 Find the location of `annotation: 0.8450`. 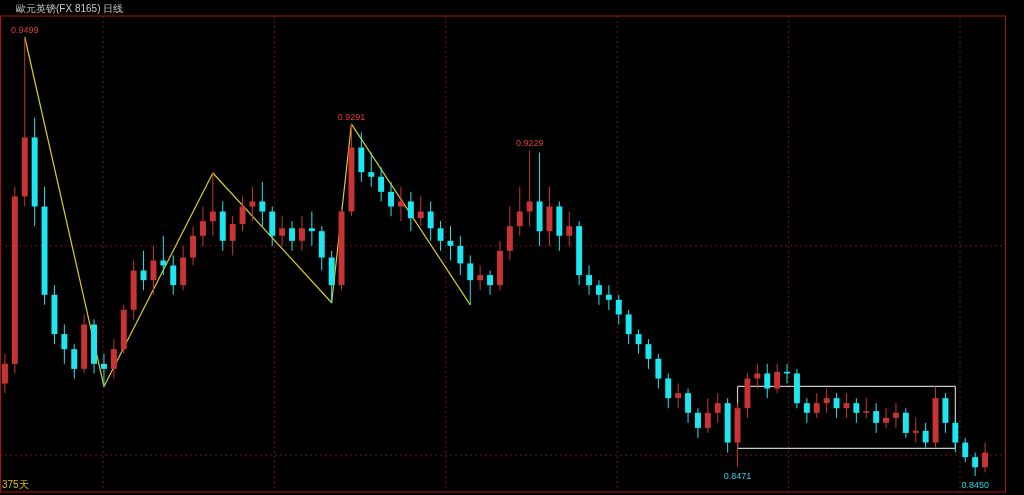

annotation: 0.8450 is located at coordinates (975, 485).